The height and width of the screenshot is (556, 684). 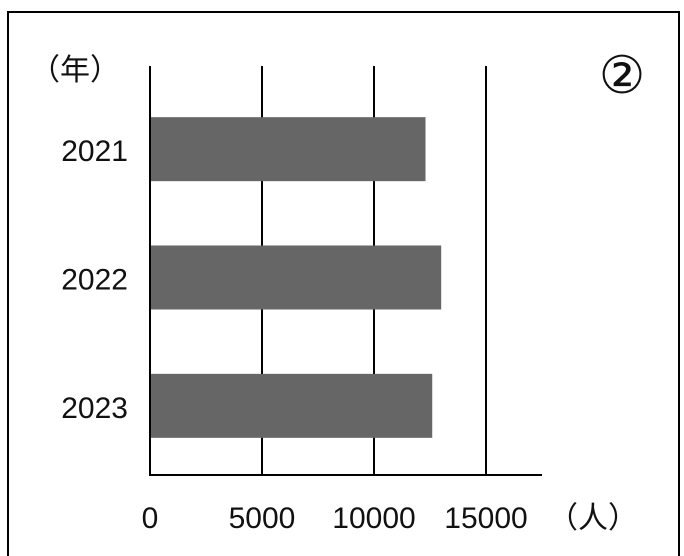 What do you see at coordinates (373, 518) in the screenshot?
I see `x-tick-label-10000: 10000` at bounding box center [373, 518].